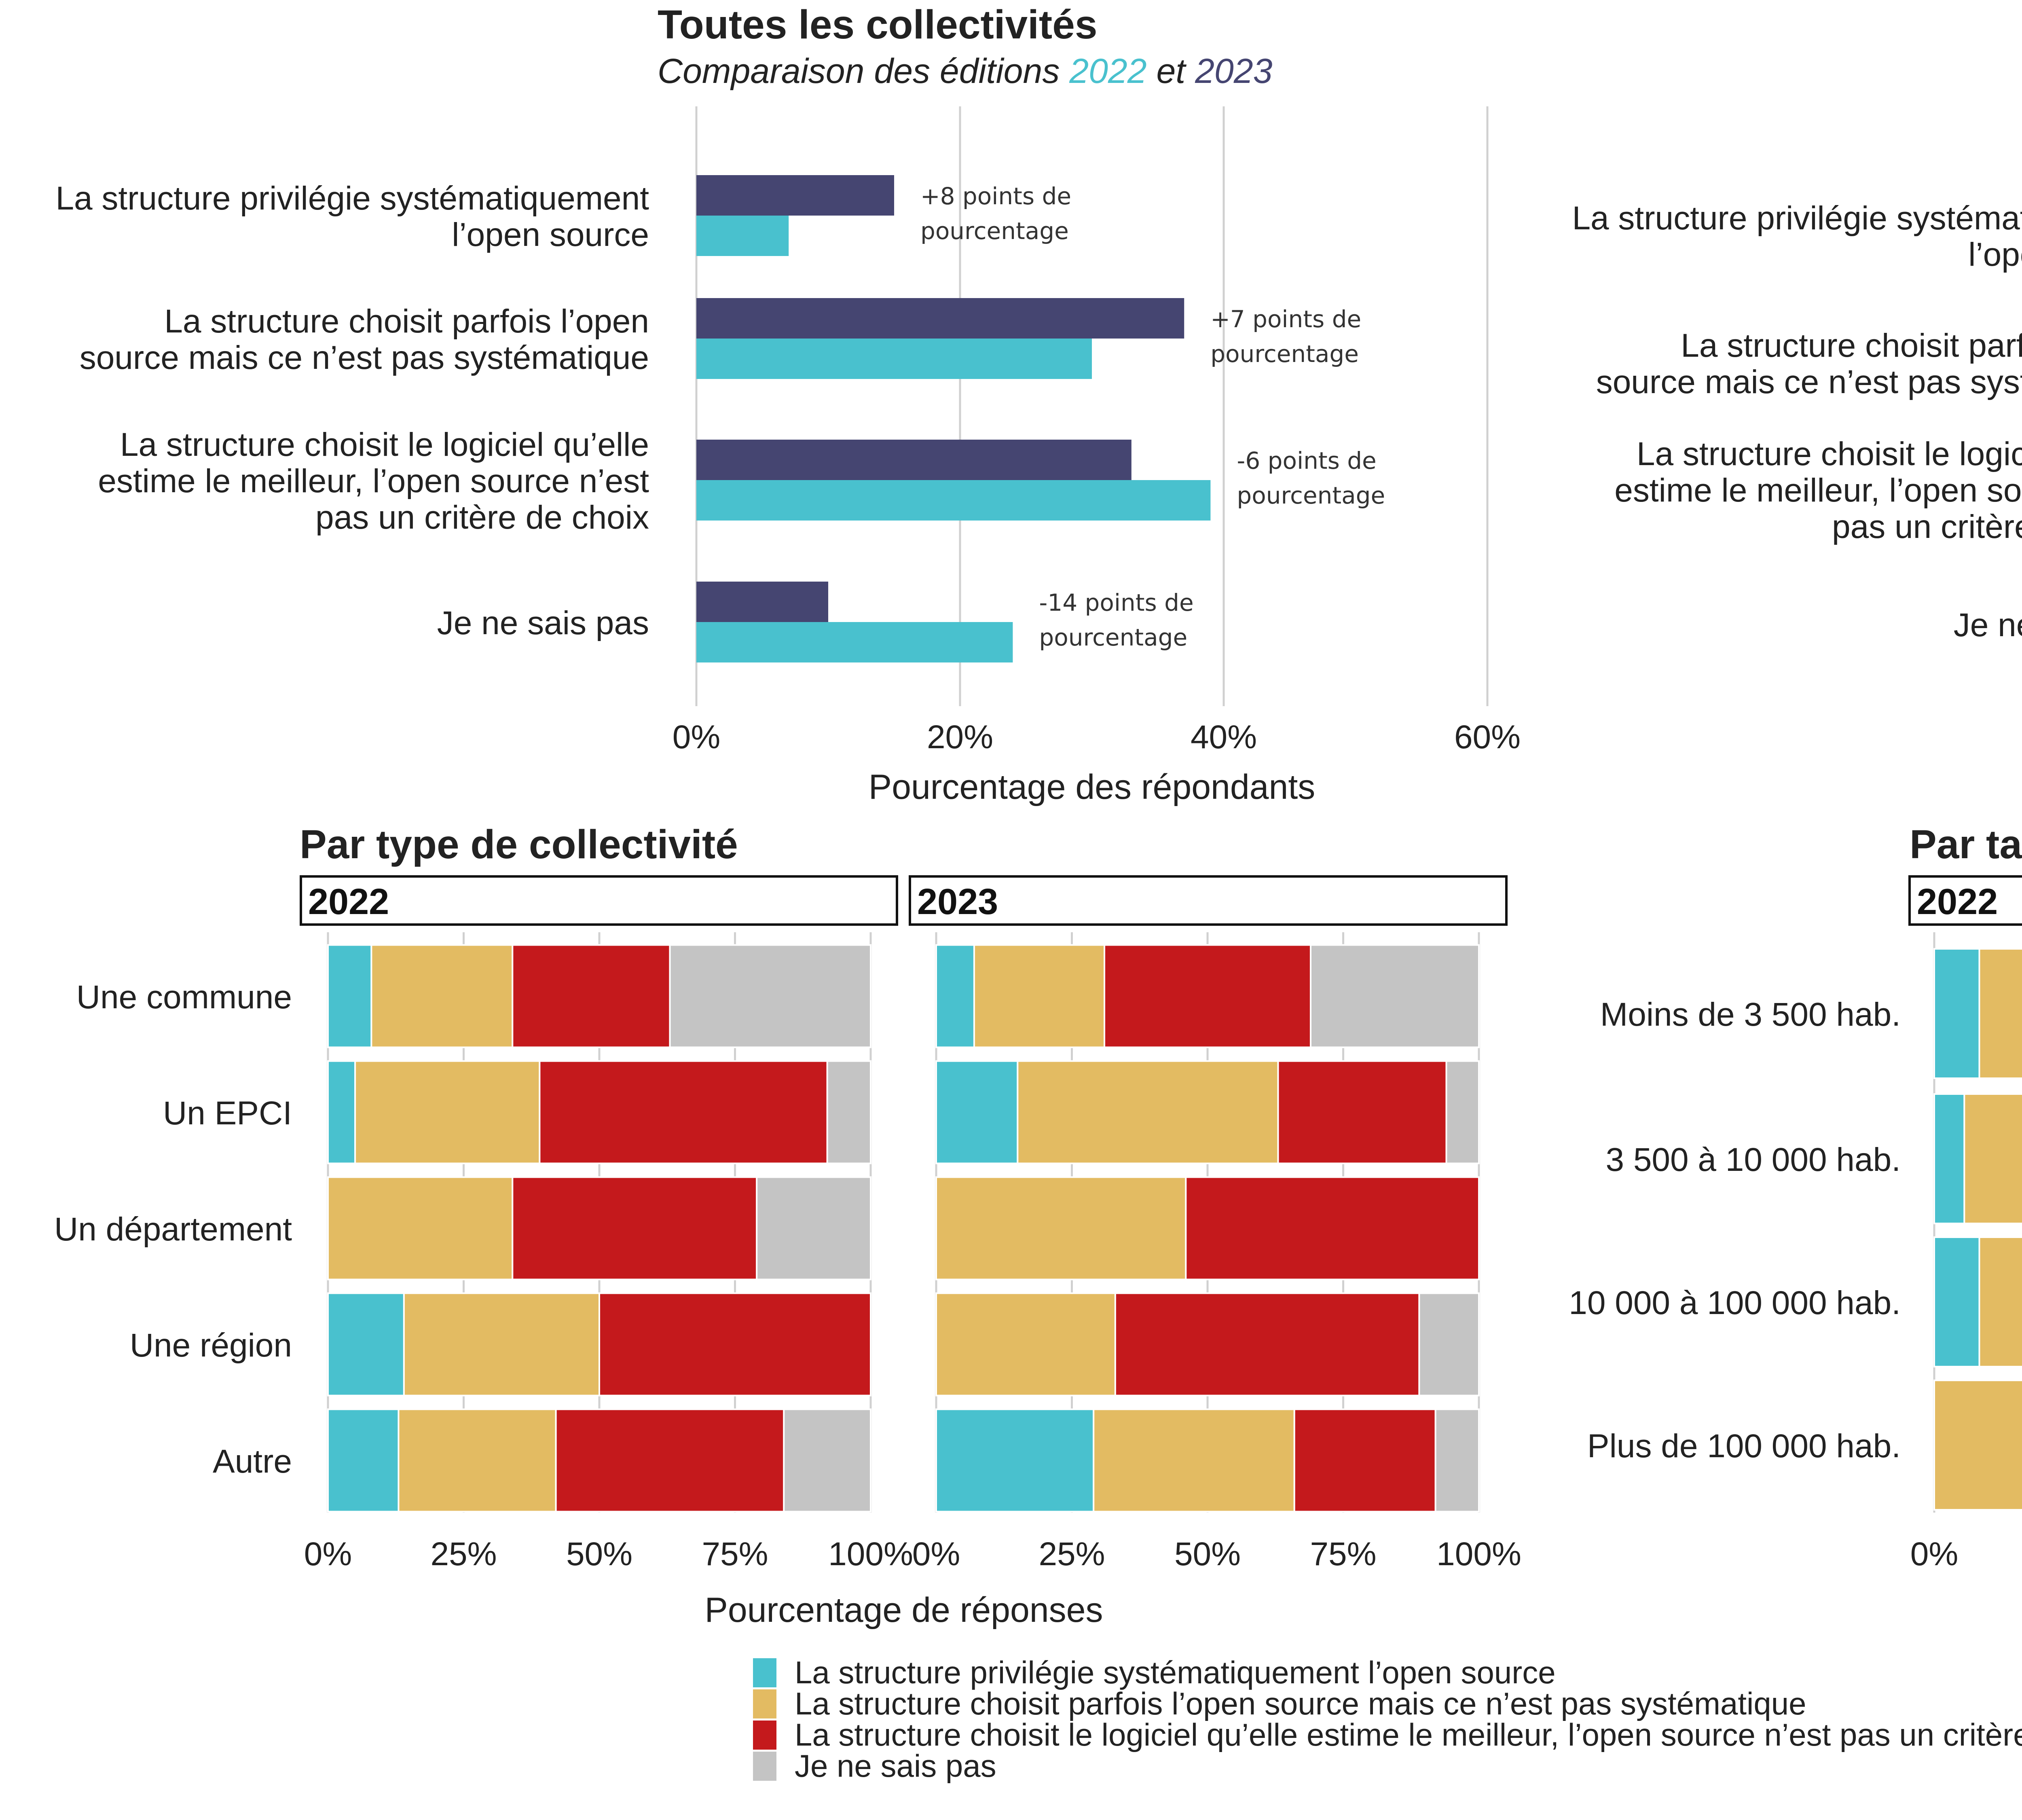 The width and height of the screenshot is (2022, 1820). What do you see at coordinates (995, 196) in the screenshot?
I see `delta-annotation: +8 points de` at bounding box center [995, 196].